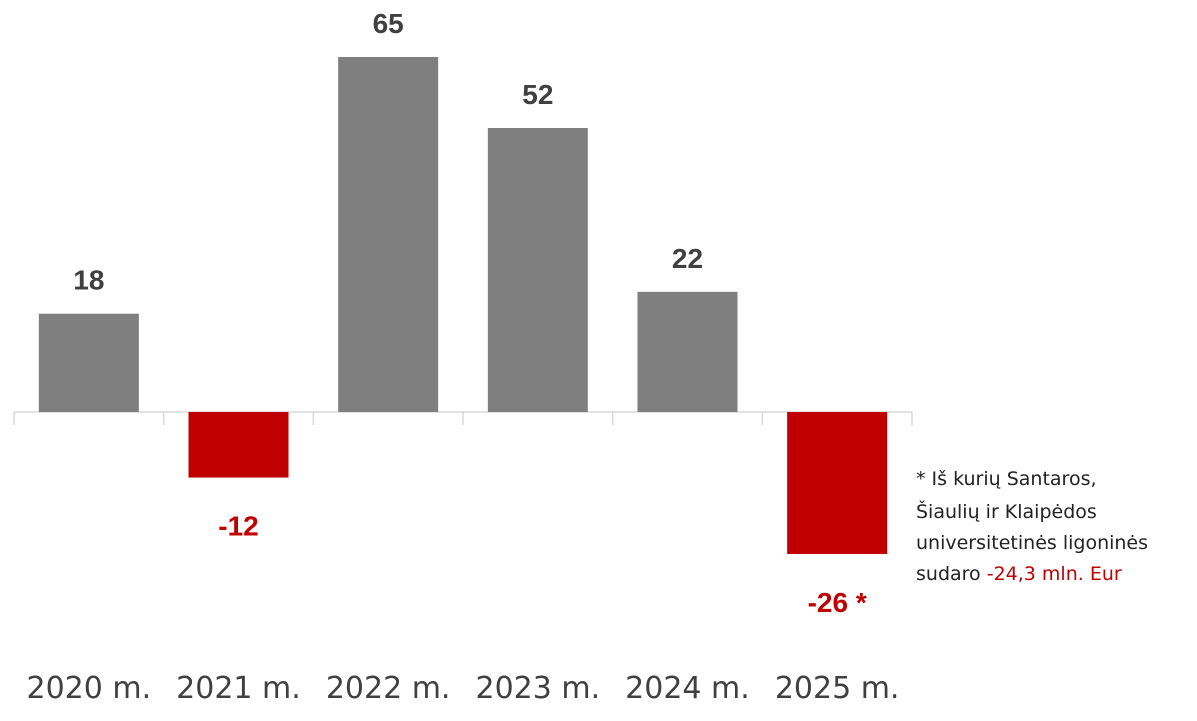 This screenshot has height=721, width=1197. Describe the element at coordinates (687, 688) in the screenshot. I see `x-tick-label: 2024 m.` at that location.